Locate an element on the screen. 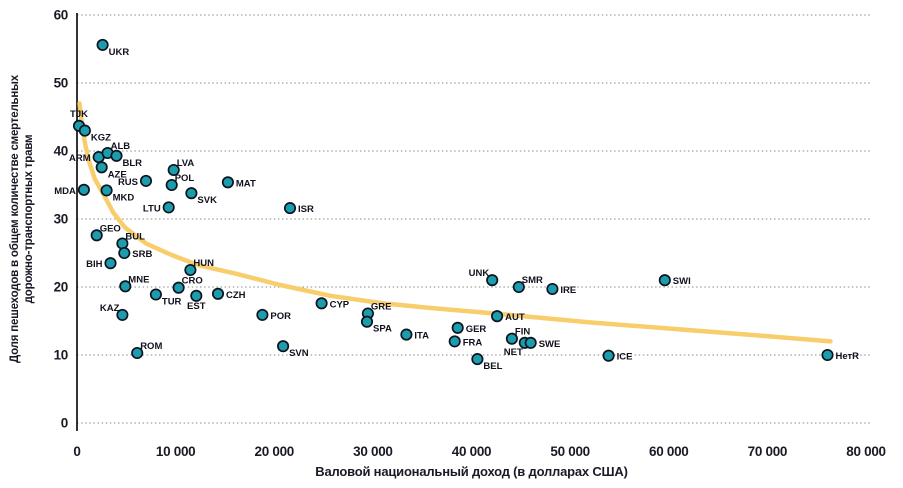 This screenshot has width=903, height=488. data-point-FIN is located at coordinates (511, 338).